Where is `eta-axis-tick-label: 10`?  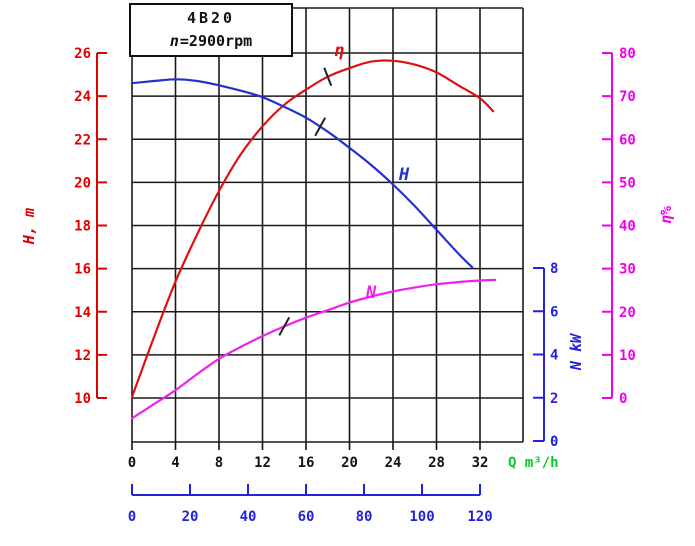
eta-axis-tick-label: 10 is located at coordinates (627, 356).